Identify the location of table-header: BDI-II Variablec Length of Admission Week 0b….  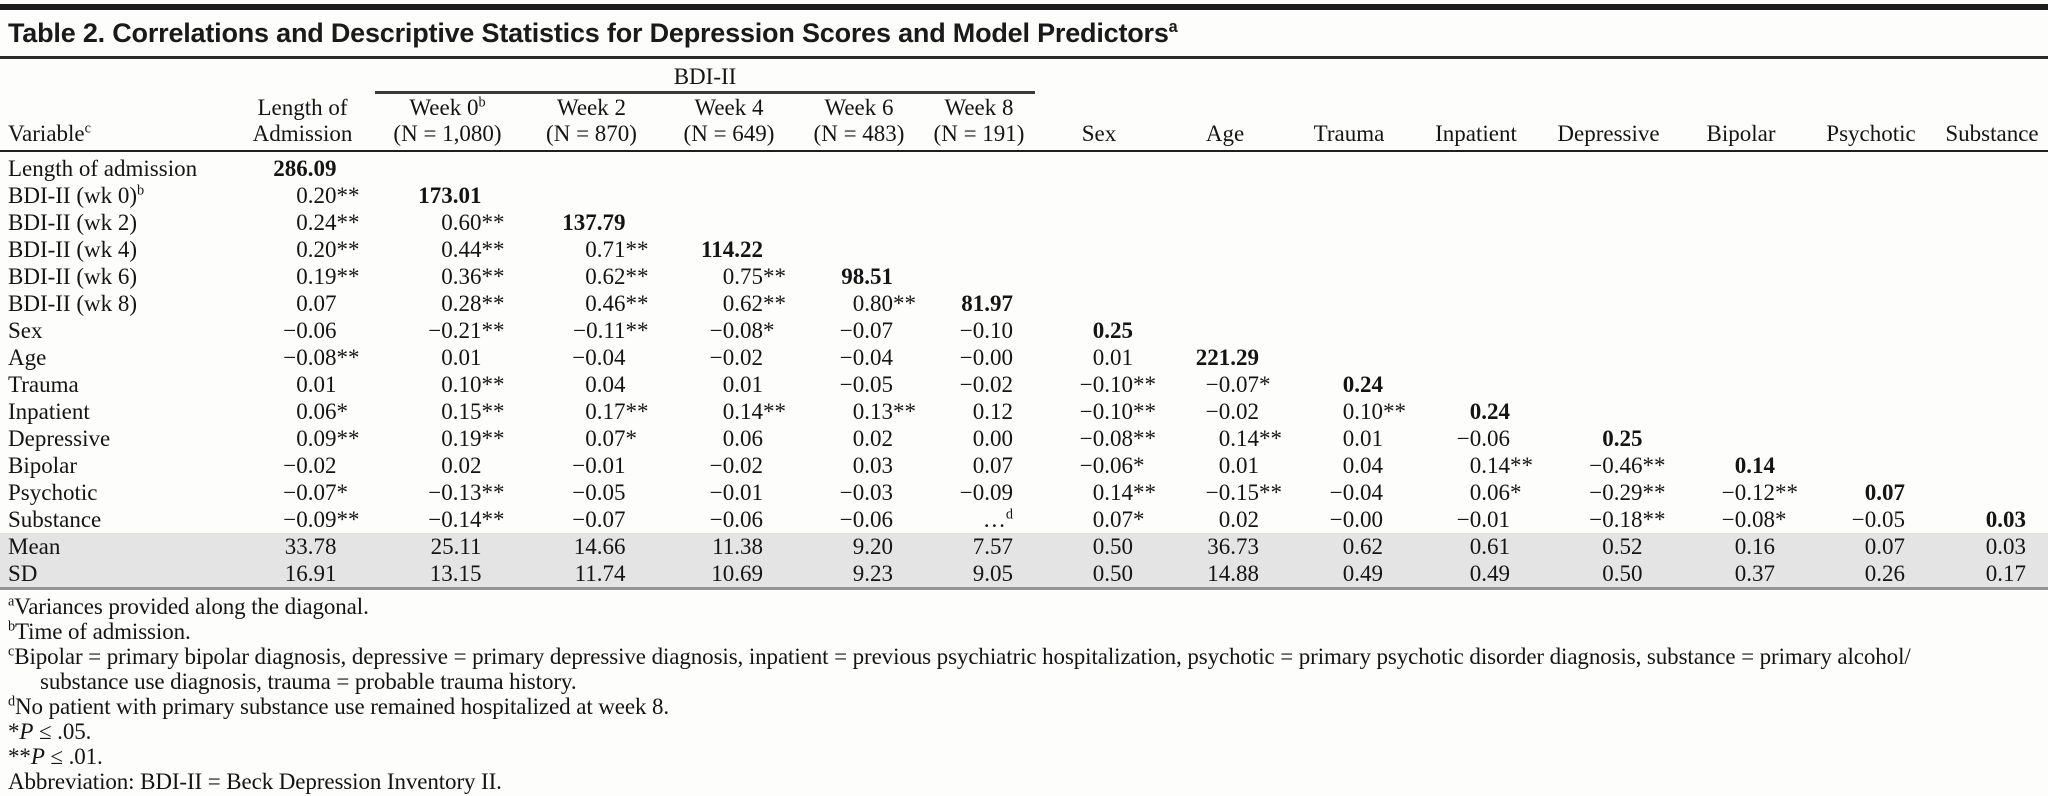
(1024, 105).